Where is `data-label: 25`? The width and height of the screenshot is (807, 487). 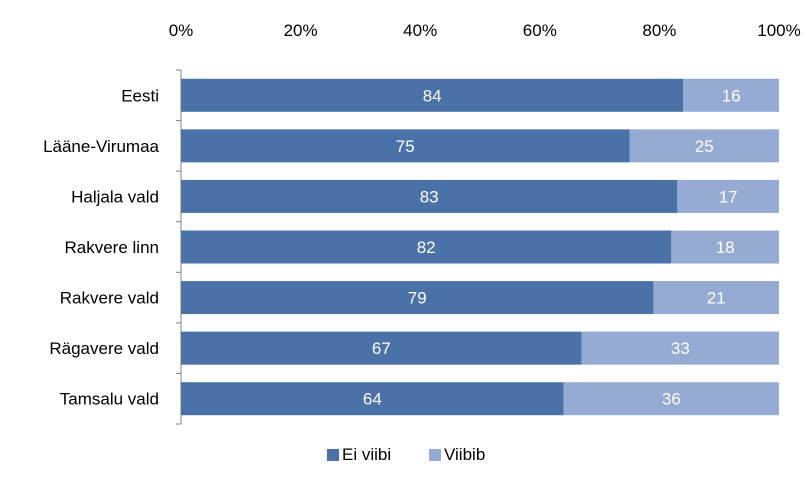 data-label: 25 is located at coordinates (704, 146).